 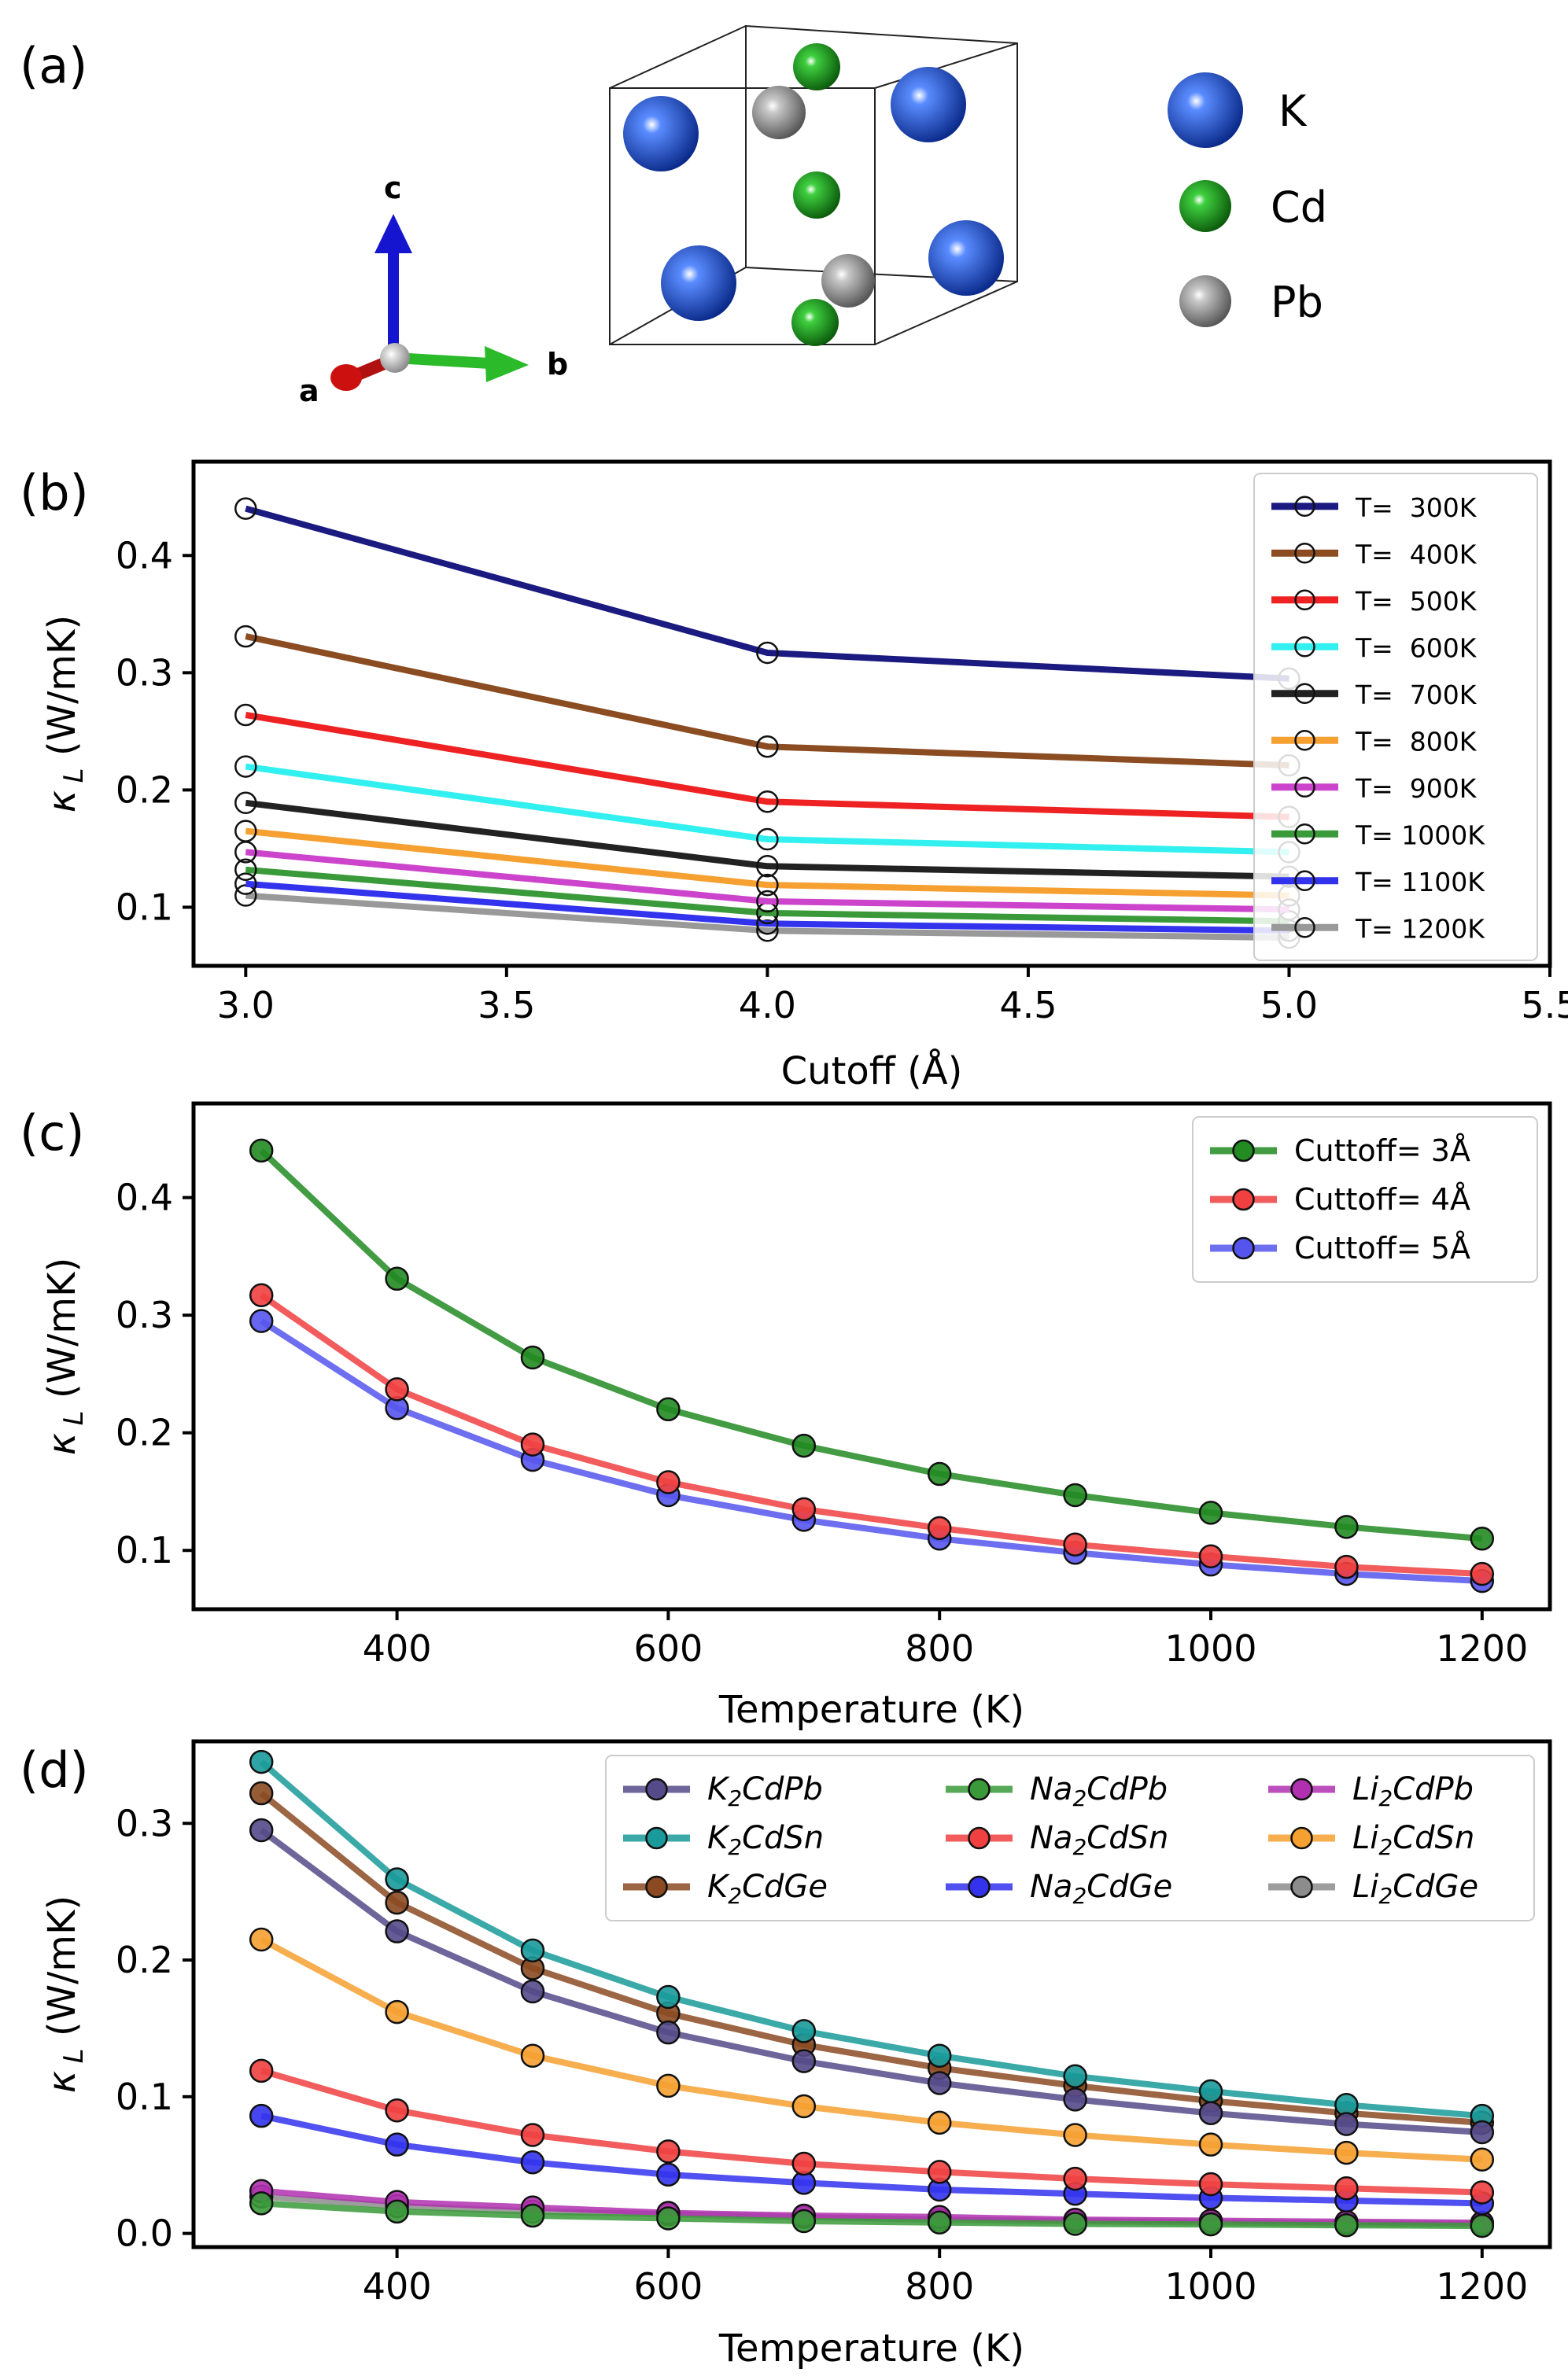 What do you see at coordinates (1413, 1840) in the screenshot?
I see `legend-label: Li2CdSn` at bounding box center [1413, 1840].